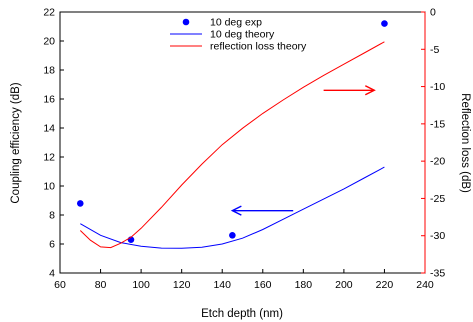  I want to click on y-right-tick-label: -30, so click(437, 236).